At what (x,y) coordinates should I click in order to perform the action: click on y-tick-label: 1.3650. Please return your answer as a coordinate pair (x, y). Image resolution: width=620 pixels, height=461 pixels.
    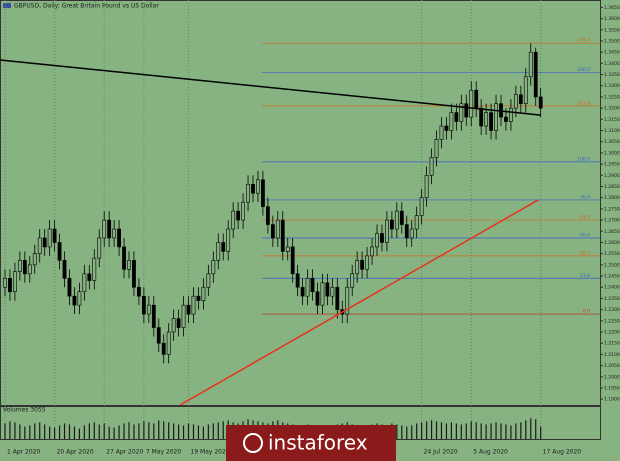
    Looking at the image, I should click on (612, 8).